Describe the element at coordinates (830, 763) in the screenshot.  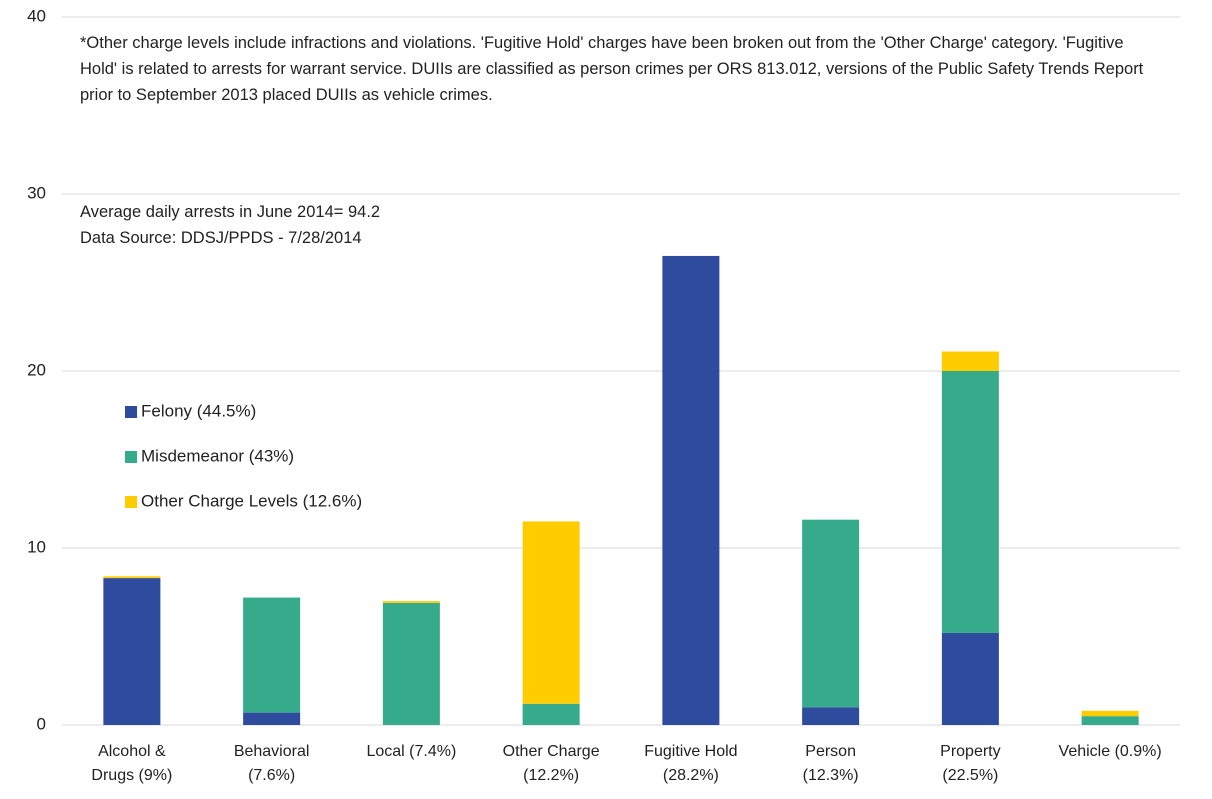
I see `x-tick-label: Person (12.3%)` at that location.